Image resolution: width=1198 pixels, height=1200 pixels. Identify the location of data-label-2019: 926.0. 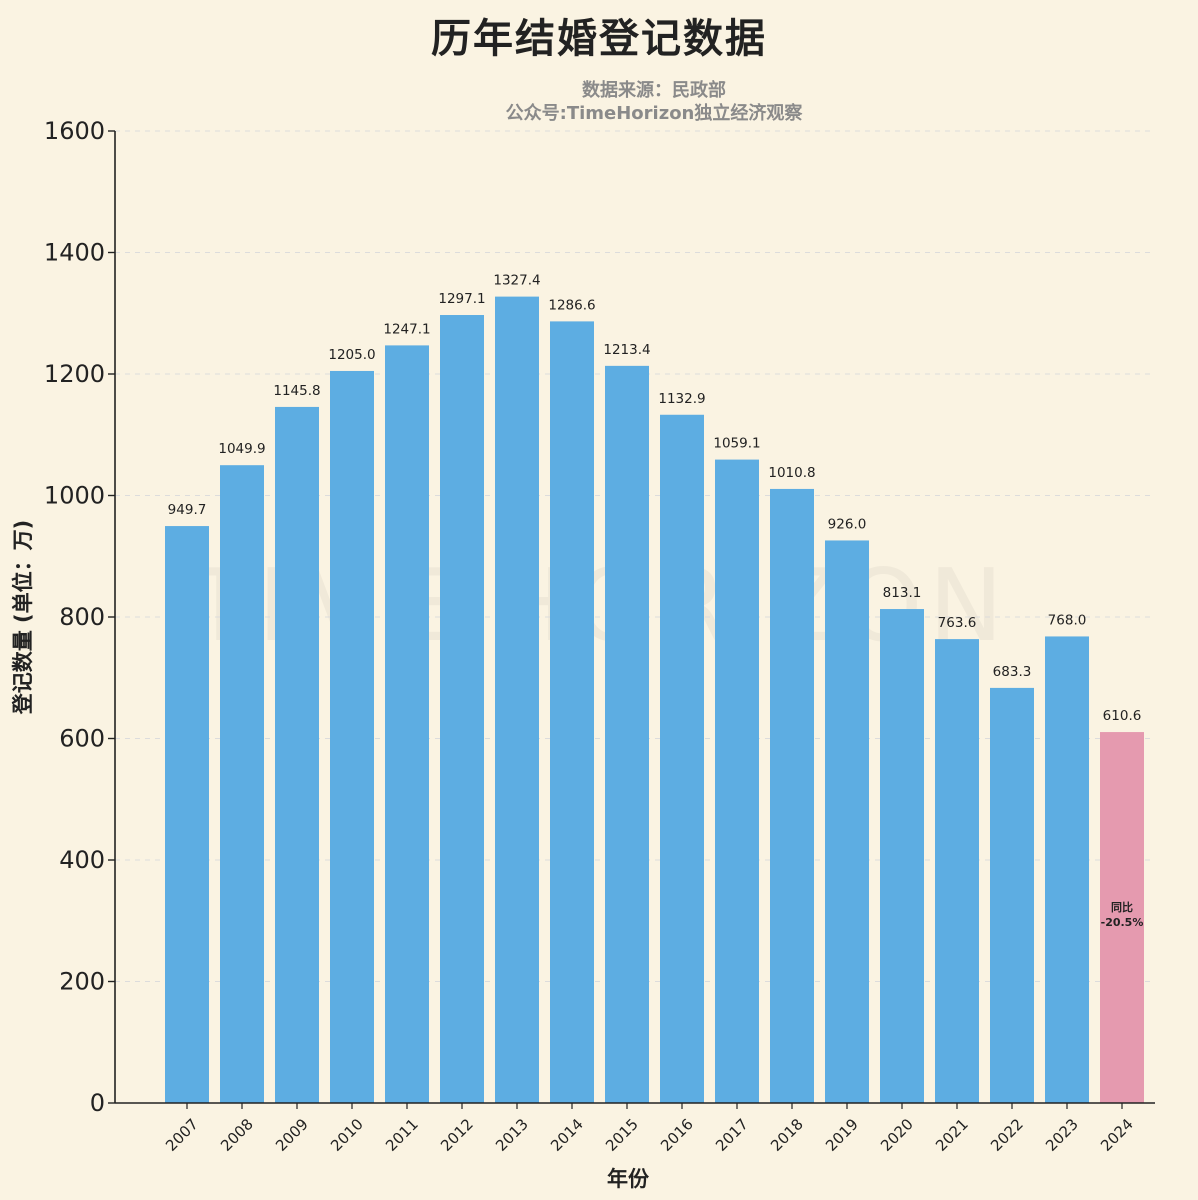
(847, 524).